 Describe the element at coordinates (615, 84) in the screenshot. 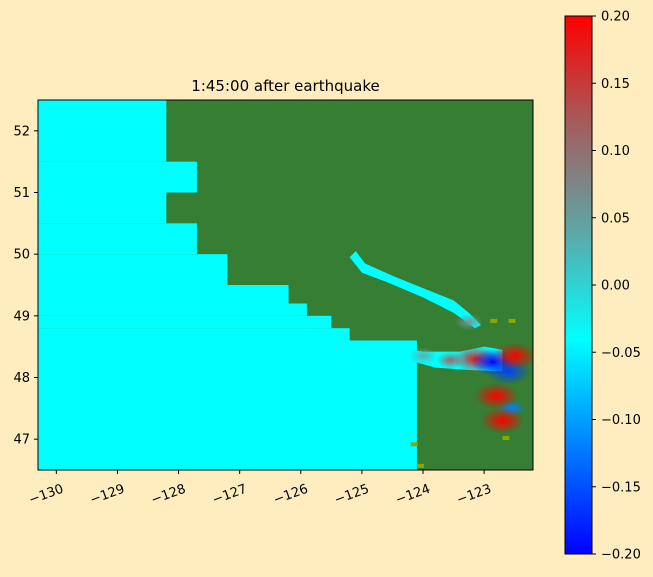

I see `colorbar-tick-label: 0.15` at that location.